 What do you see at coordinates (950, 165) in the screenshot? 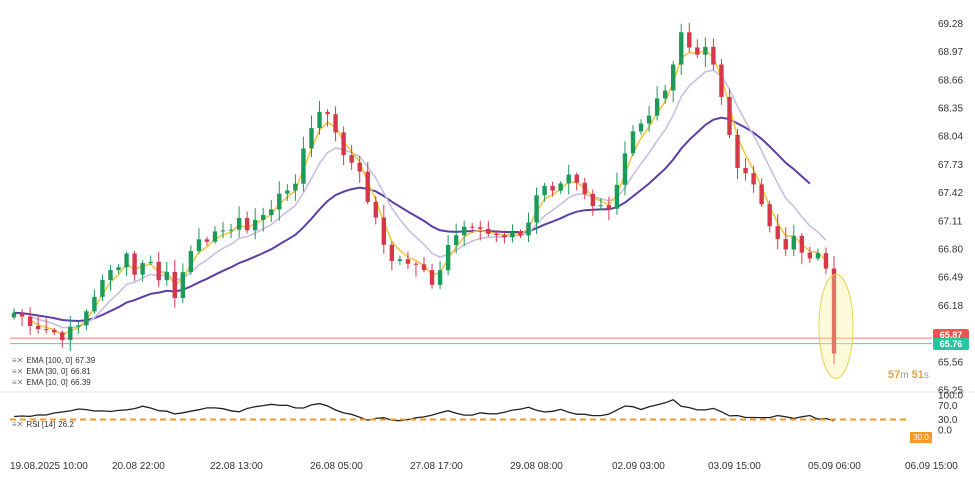
I see `y-tick-label: 67.73` at bounding box center [950, 165].